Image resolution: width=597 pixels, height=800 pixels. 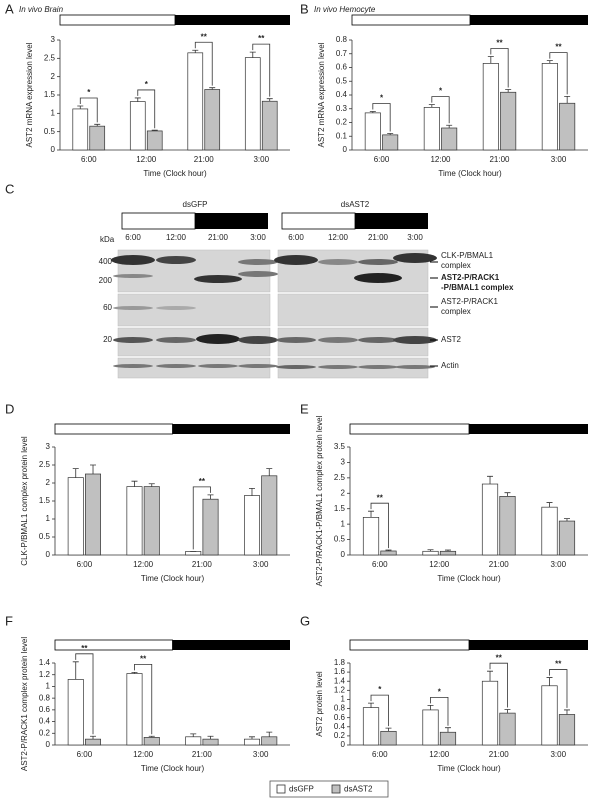 I want to click on lane-label: 12:00, so click(x=338, y=237).